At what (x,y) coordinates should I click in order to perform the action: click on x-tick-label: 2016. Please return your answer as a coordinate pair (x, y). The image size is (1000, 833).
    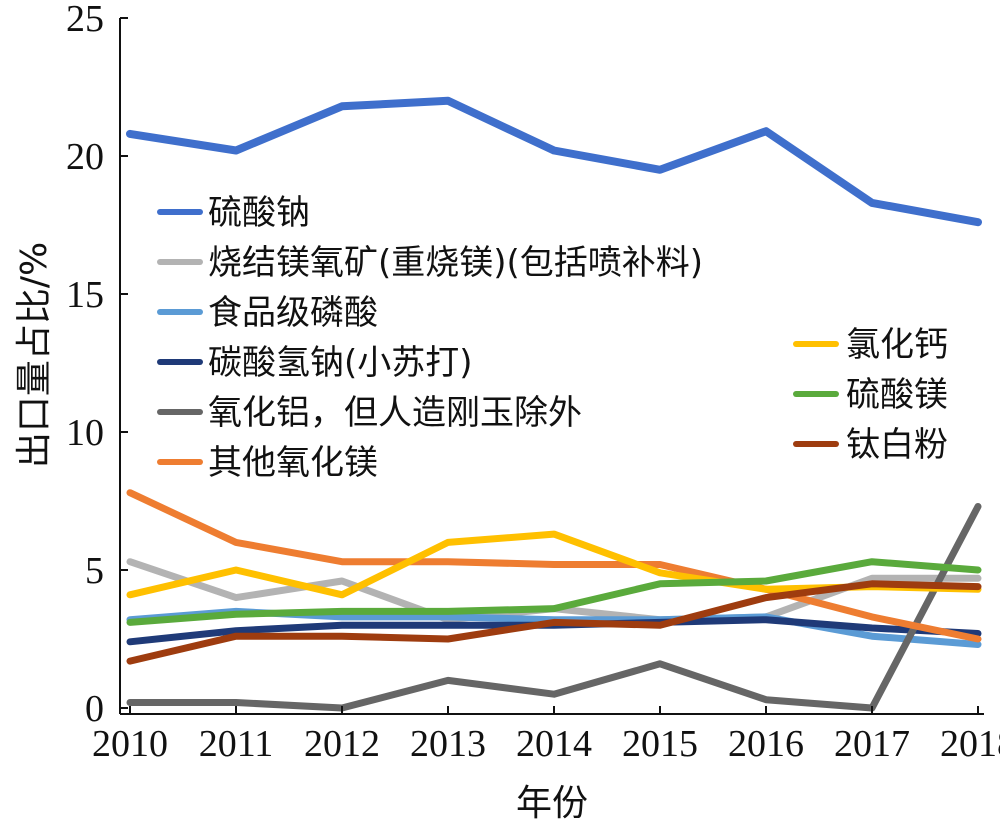
    Looking at the image, I should click on (766, 744).